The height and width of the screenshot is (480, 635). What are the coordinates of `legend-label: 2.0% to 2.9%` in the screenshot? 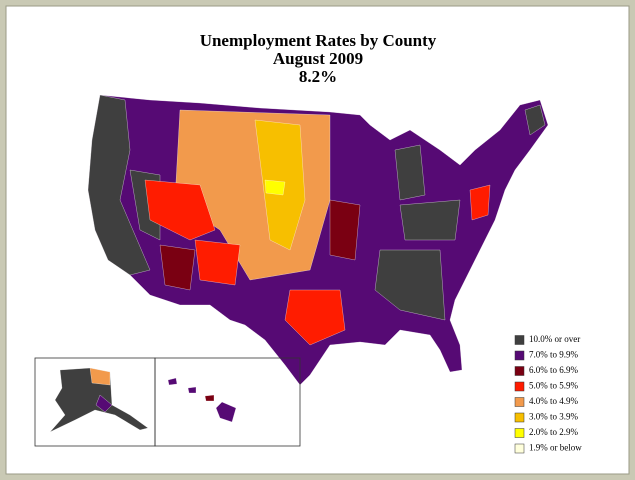 It's located at (553, 432).